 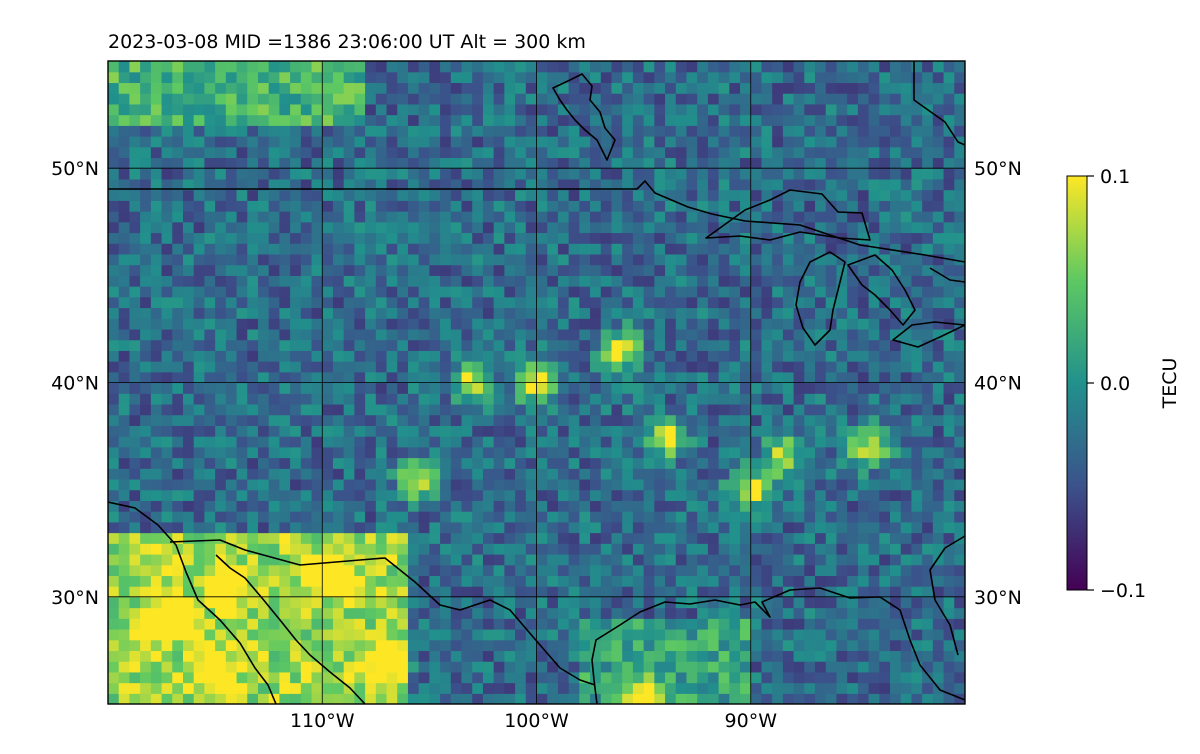 What do you see at coordinates (1116, 384) in the screenshot?
I see `colorbar-ticks: 0.10.0−0.1` at bounding box center [1116, 384].